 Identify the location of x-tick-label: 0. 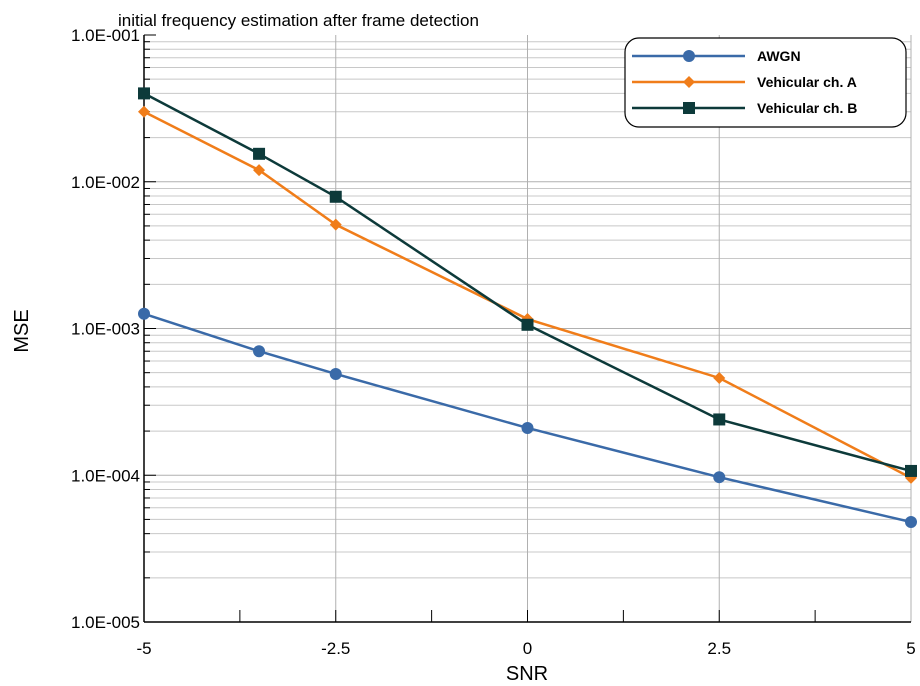
(527, 648).